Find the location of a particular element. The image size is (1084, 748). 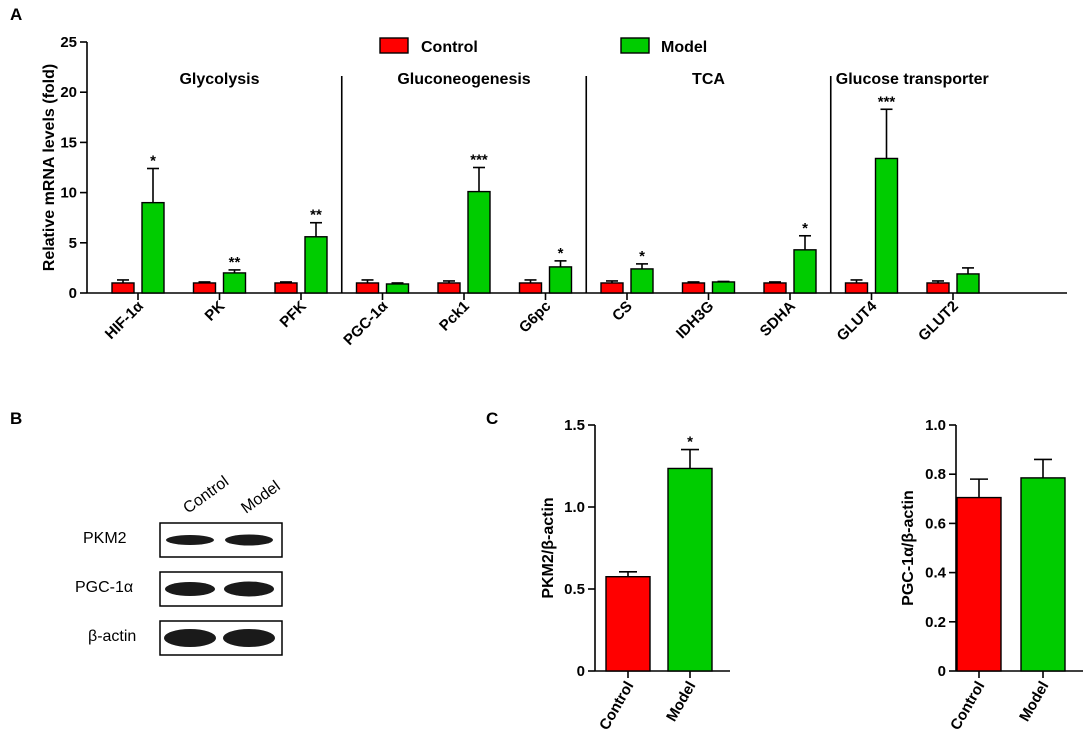

bar-model-glut2 is located at coordinates (968, 283).